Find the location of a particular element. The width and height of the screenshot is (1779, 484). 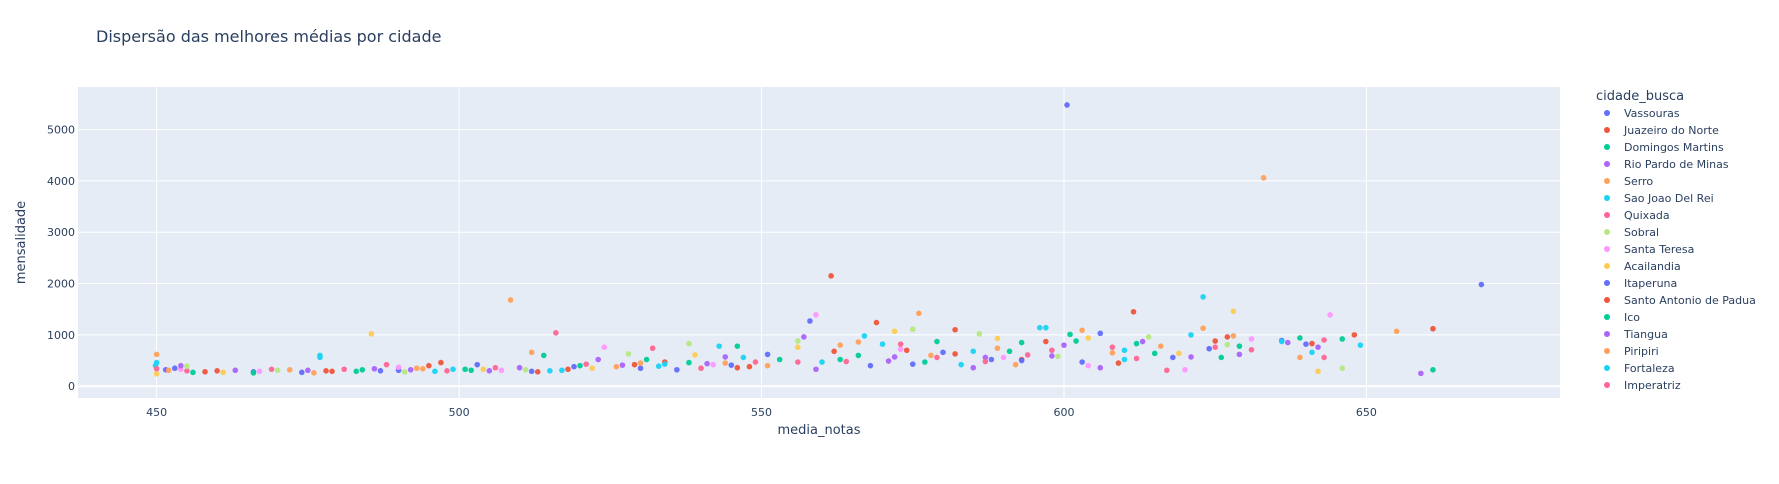

legend-item: Domingos Martins is located at coordinates (1664, 147).